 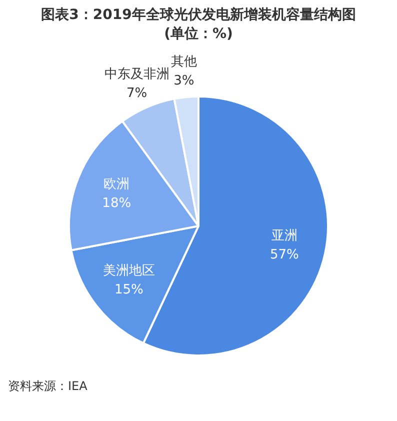 What do you see at coordinates (117, 203) in the screenshot?
I see `data-label: 18%` at bounding box center [117, 203].